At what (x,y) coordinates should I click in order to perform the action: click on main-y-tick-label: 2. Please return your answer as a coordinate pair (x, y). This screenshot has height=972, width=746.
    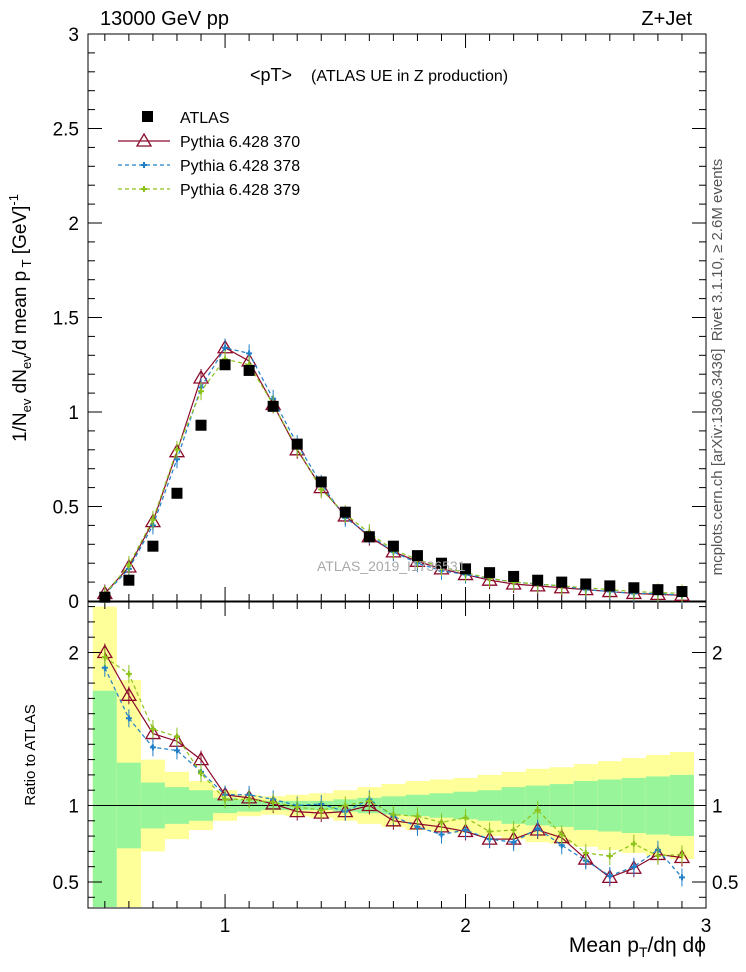
    Looking at the image, I should click on (73, 224).